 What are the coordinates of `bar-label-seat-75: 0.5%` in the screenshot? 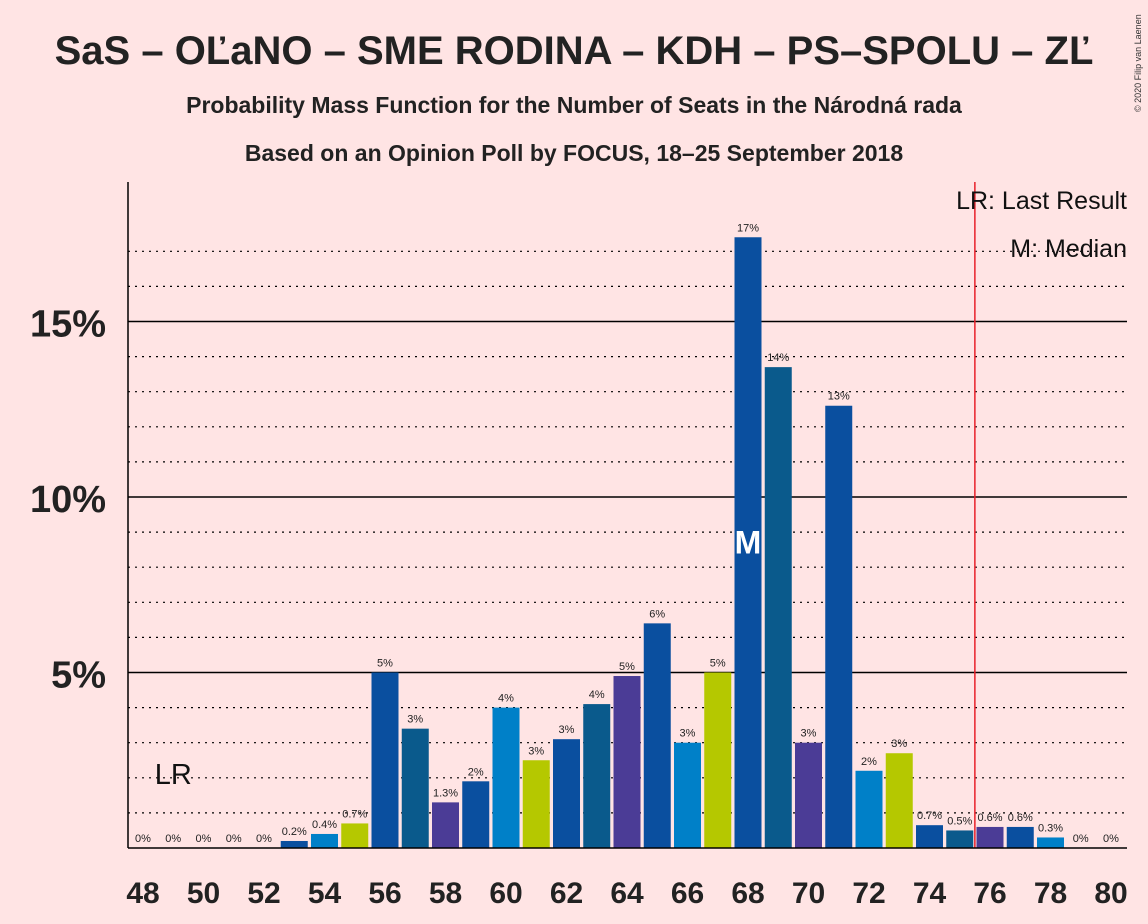 It's located at (959, 821).